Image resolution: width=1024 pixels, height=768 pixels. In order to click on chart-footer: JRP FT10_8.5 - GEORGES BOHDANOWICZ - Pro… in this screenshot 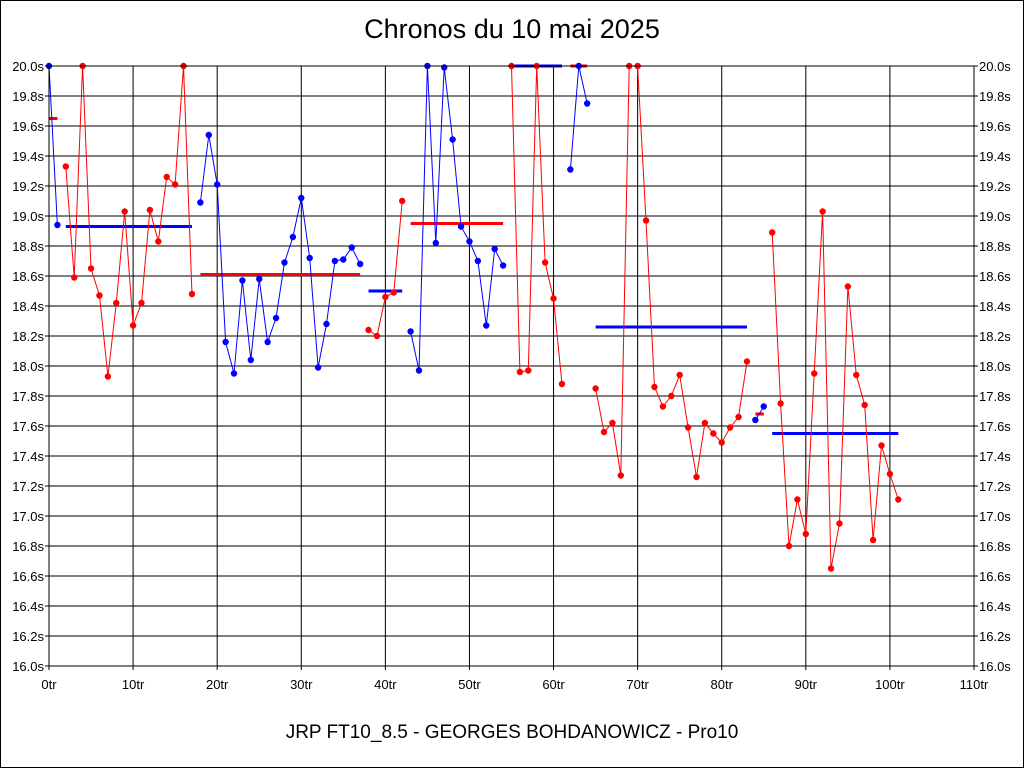, I will do `click(512, 732)`.